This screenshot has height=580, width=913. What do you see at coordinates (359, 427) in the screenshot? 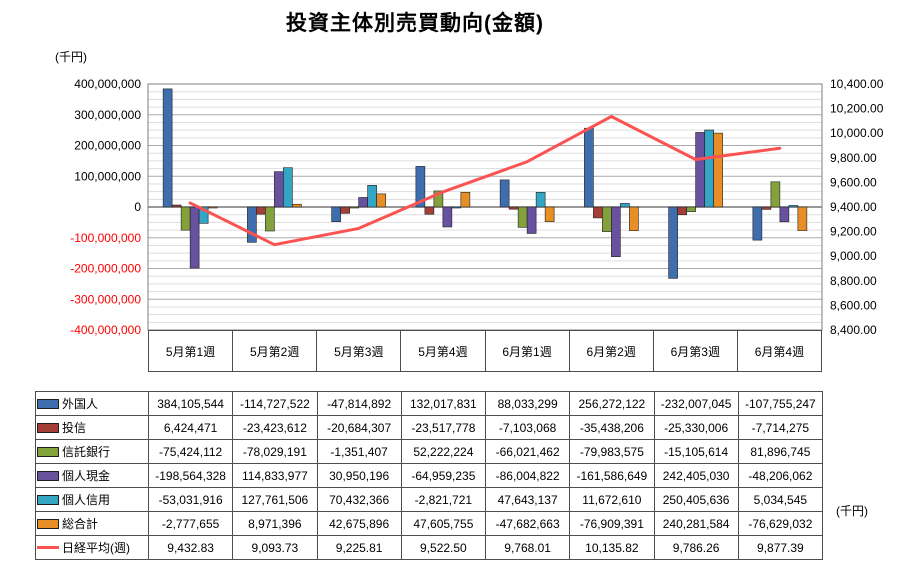
I see `value-cell: -20,684,307` at bounding box center [359, 427].